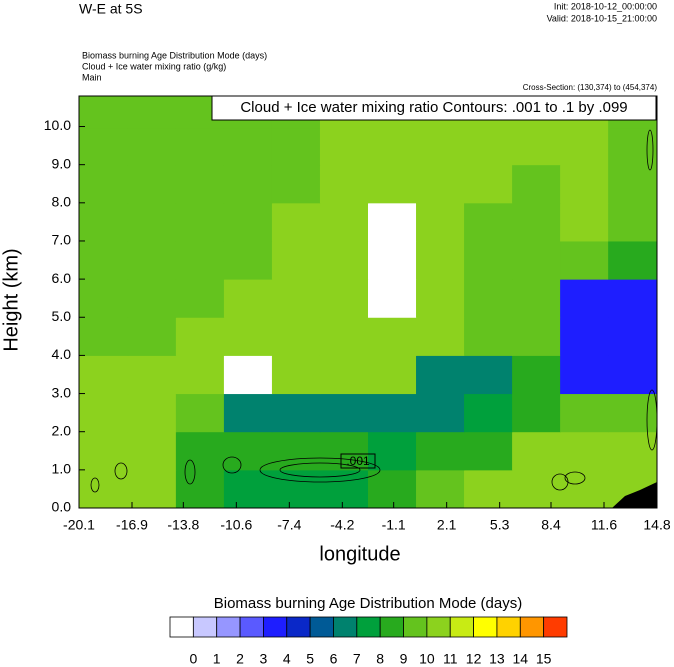  I want to click on field-name: Main, so click(92, 77).